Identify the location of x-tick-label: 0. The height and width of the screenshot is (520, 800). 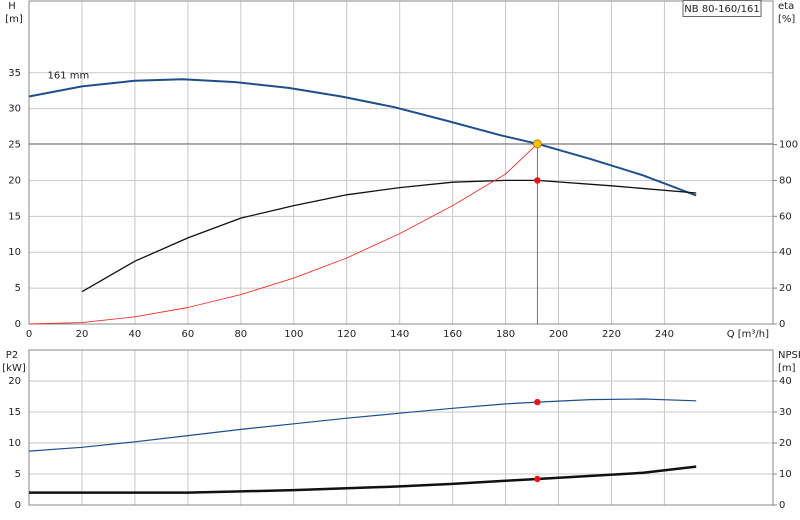
(29, 334).